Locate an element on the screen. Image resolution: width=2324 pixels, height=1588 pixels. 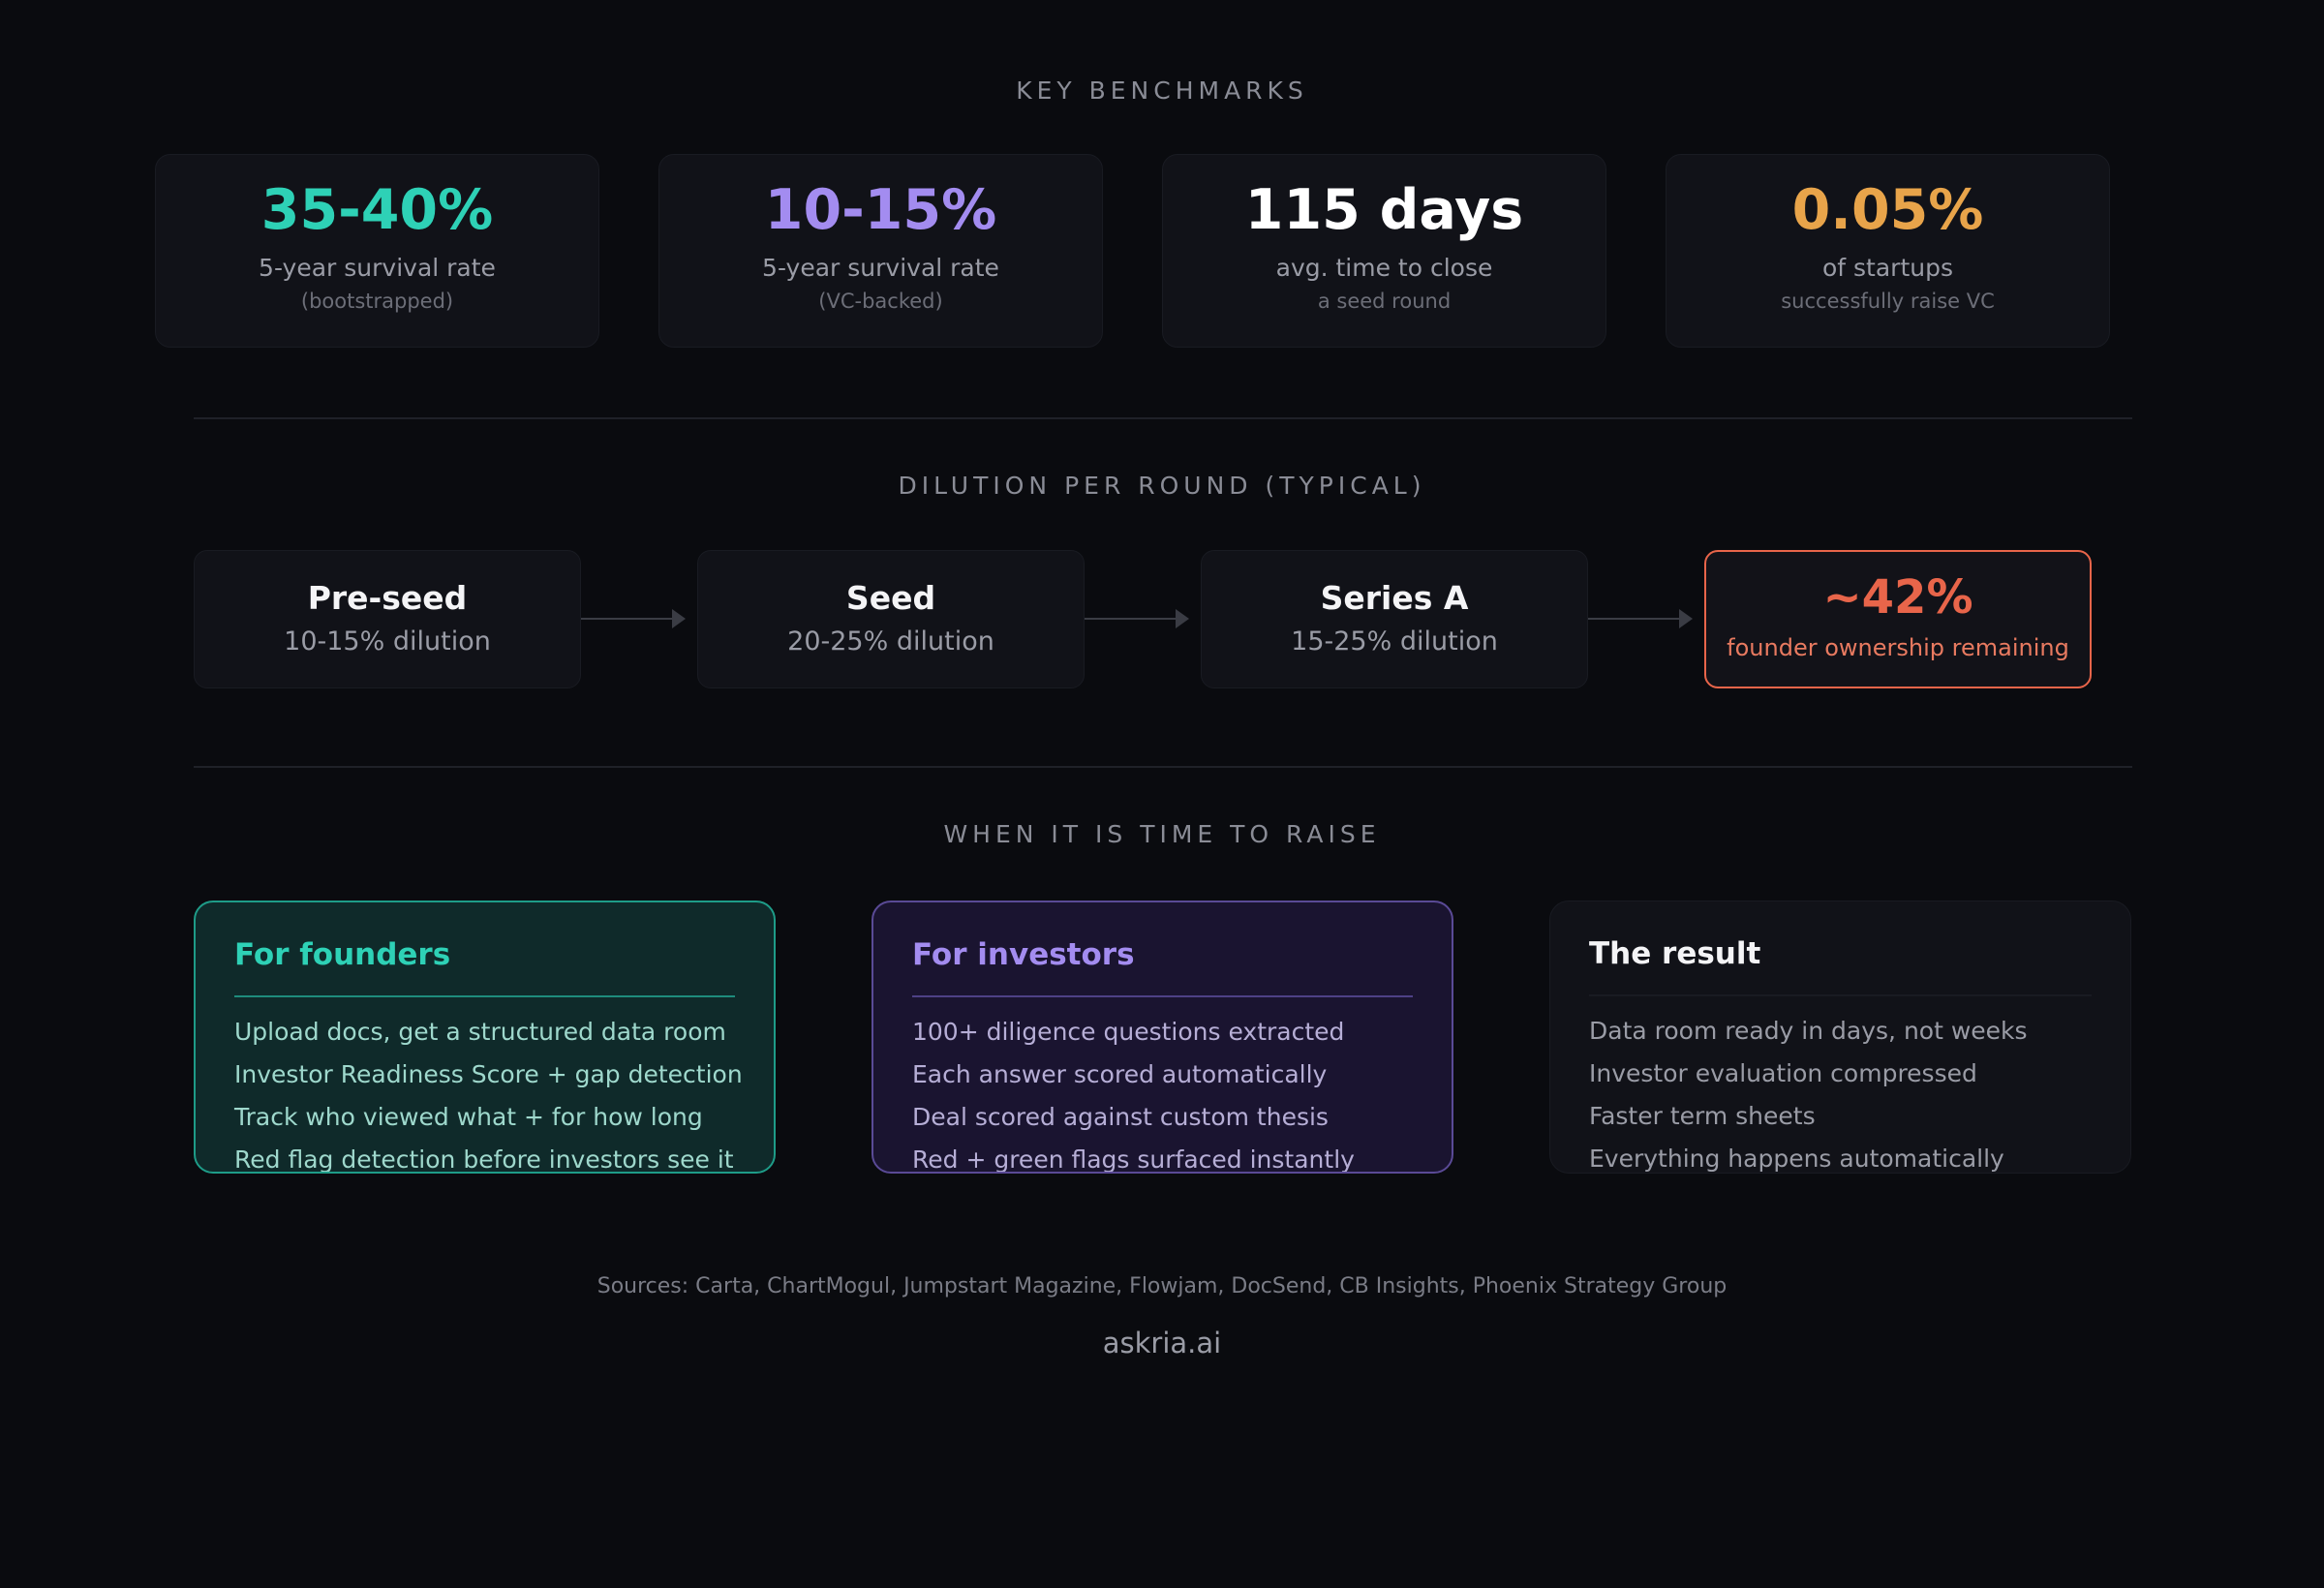
round-name: Series A is located at coordinates (1394, 598).